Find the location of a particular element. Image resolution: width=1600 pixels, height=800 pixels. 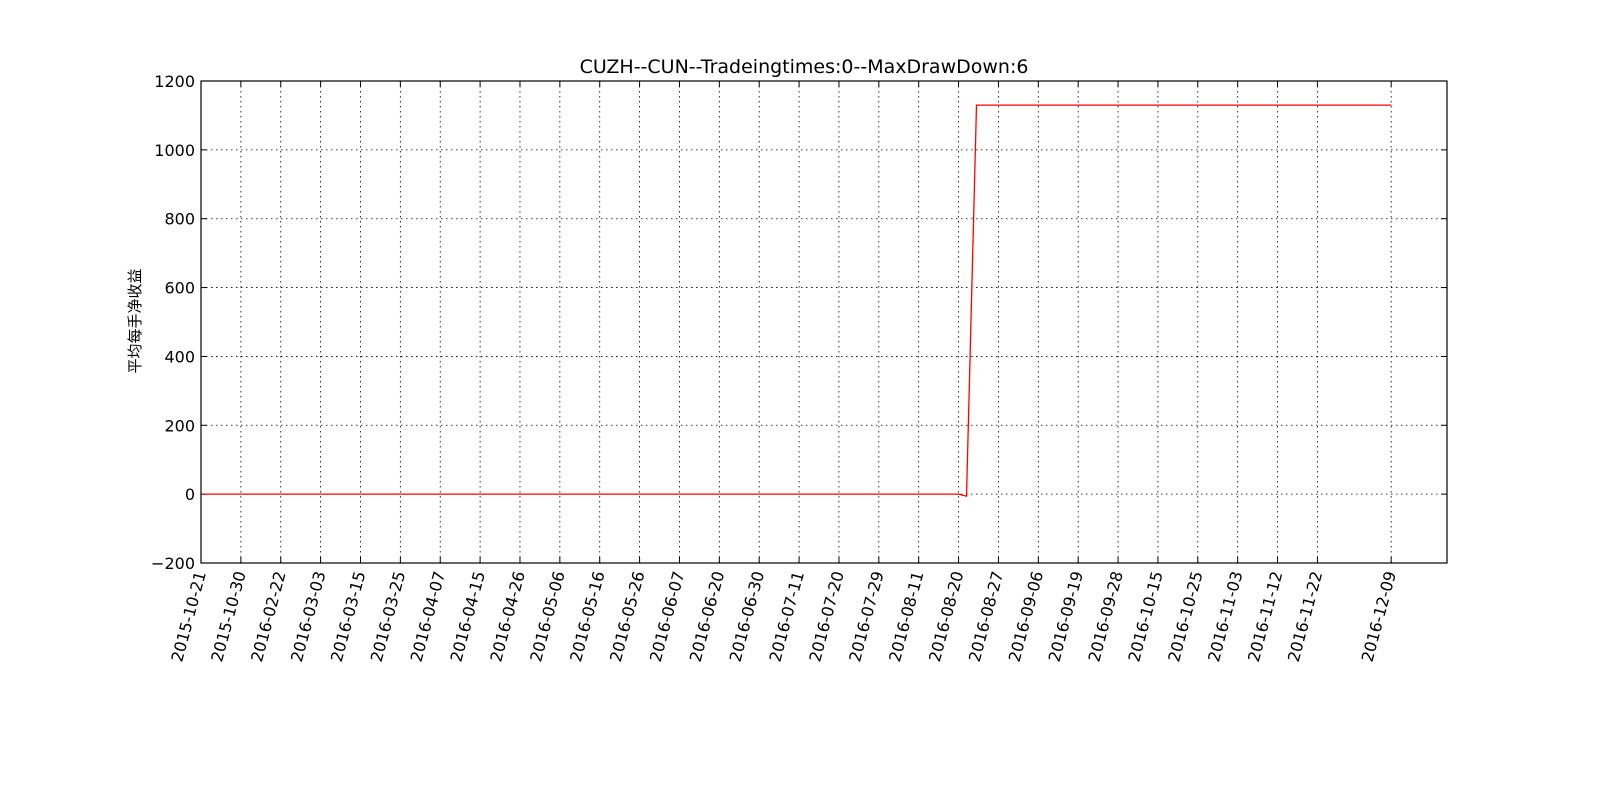

x-tick-label: 2016-04-07 is located at coordinates (428, 616).